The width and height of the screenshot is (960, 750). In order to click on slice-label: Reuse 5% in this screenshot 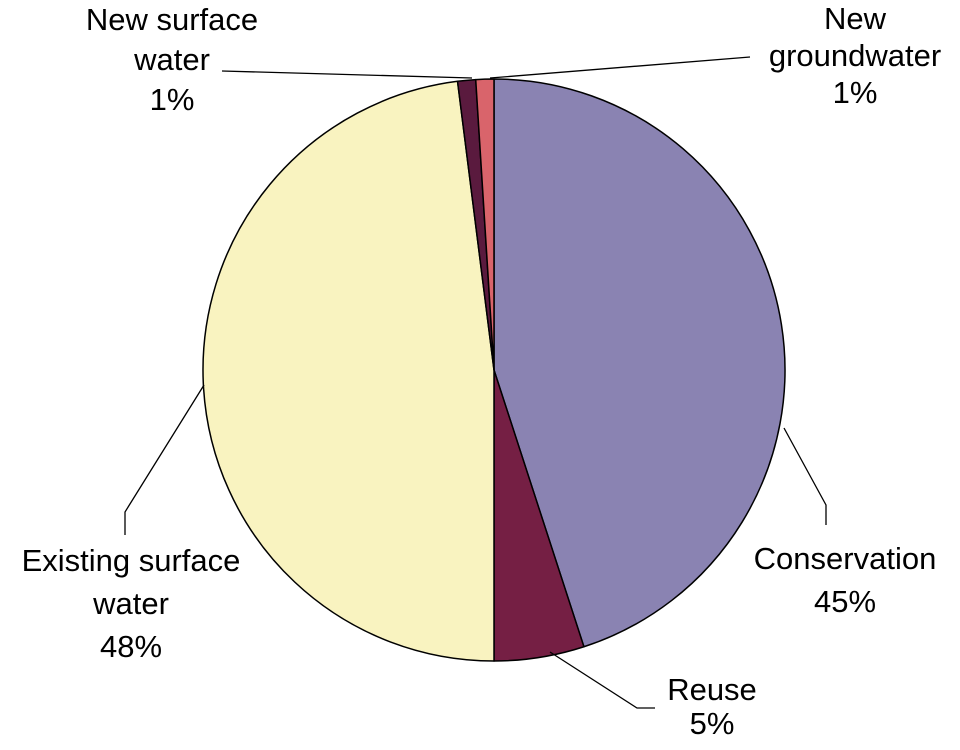, I will do `click(712, 707)`.